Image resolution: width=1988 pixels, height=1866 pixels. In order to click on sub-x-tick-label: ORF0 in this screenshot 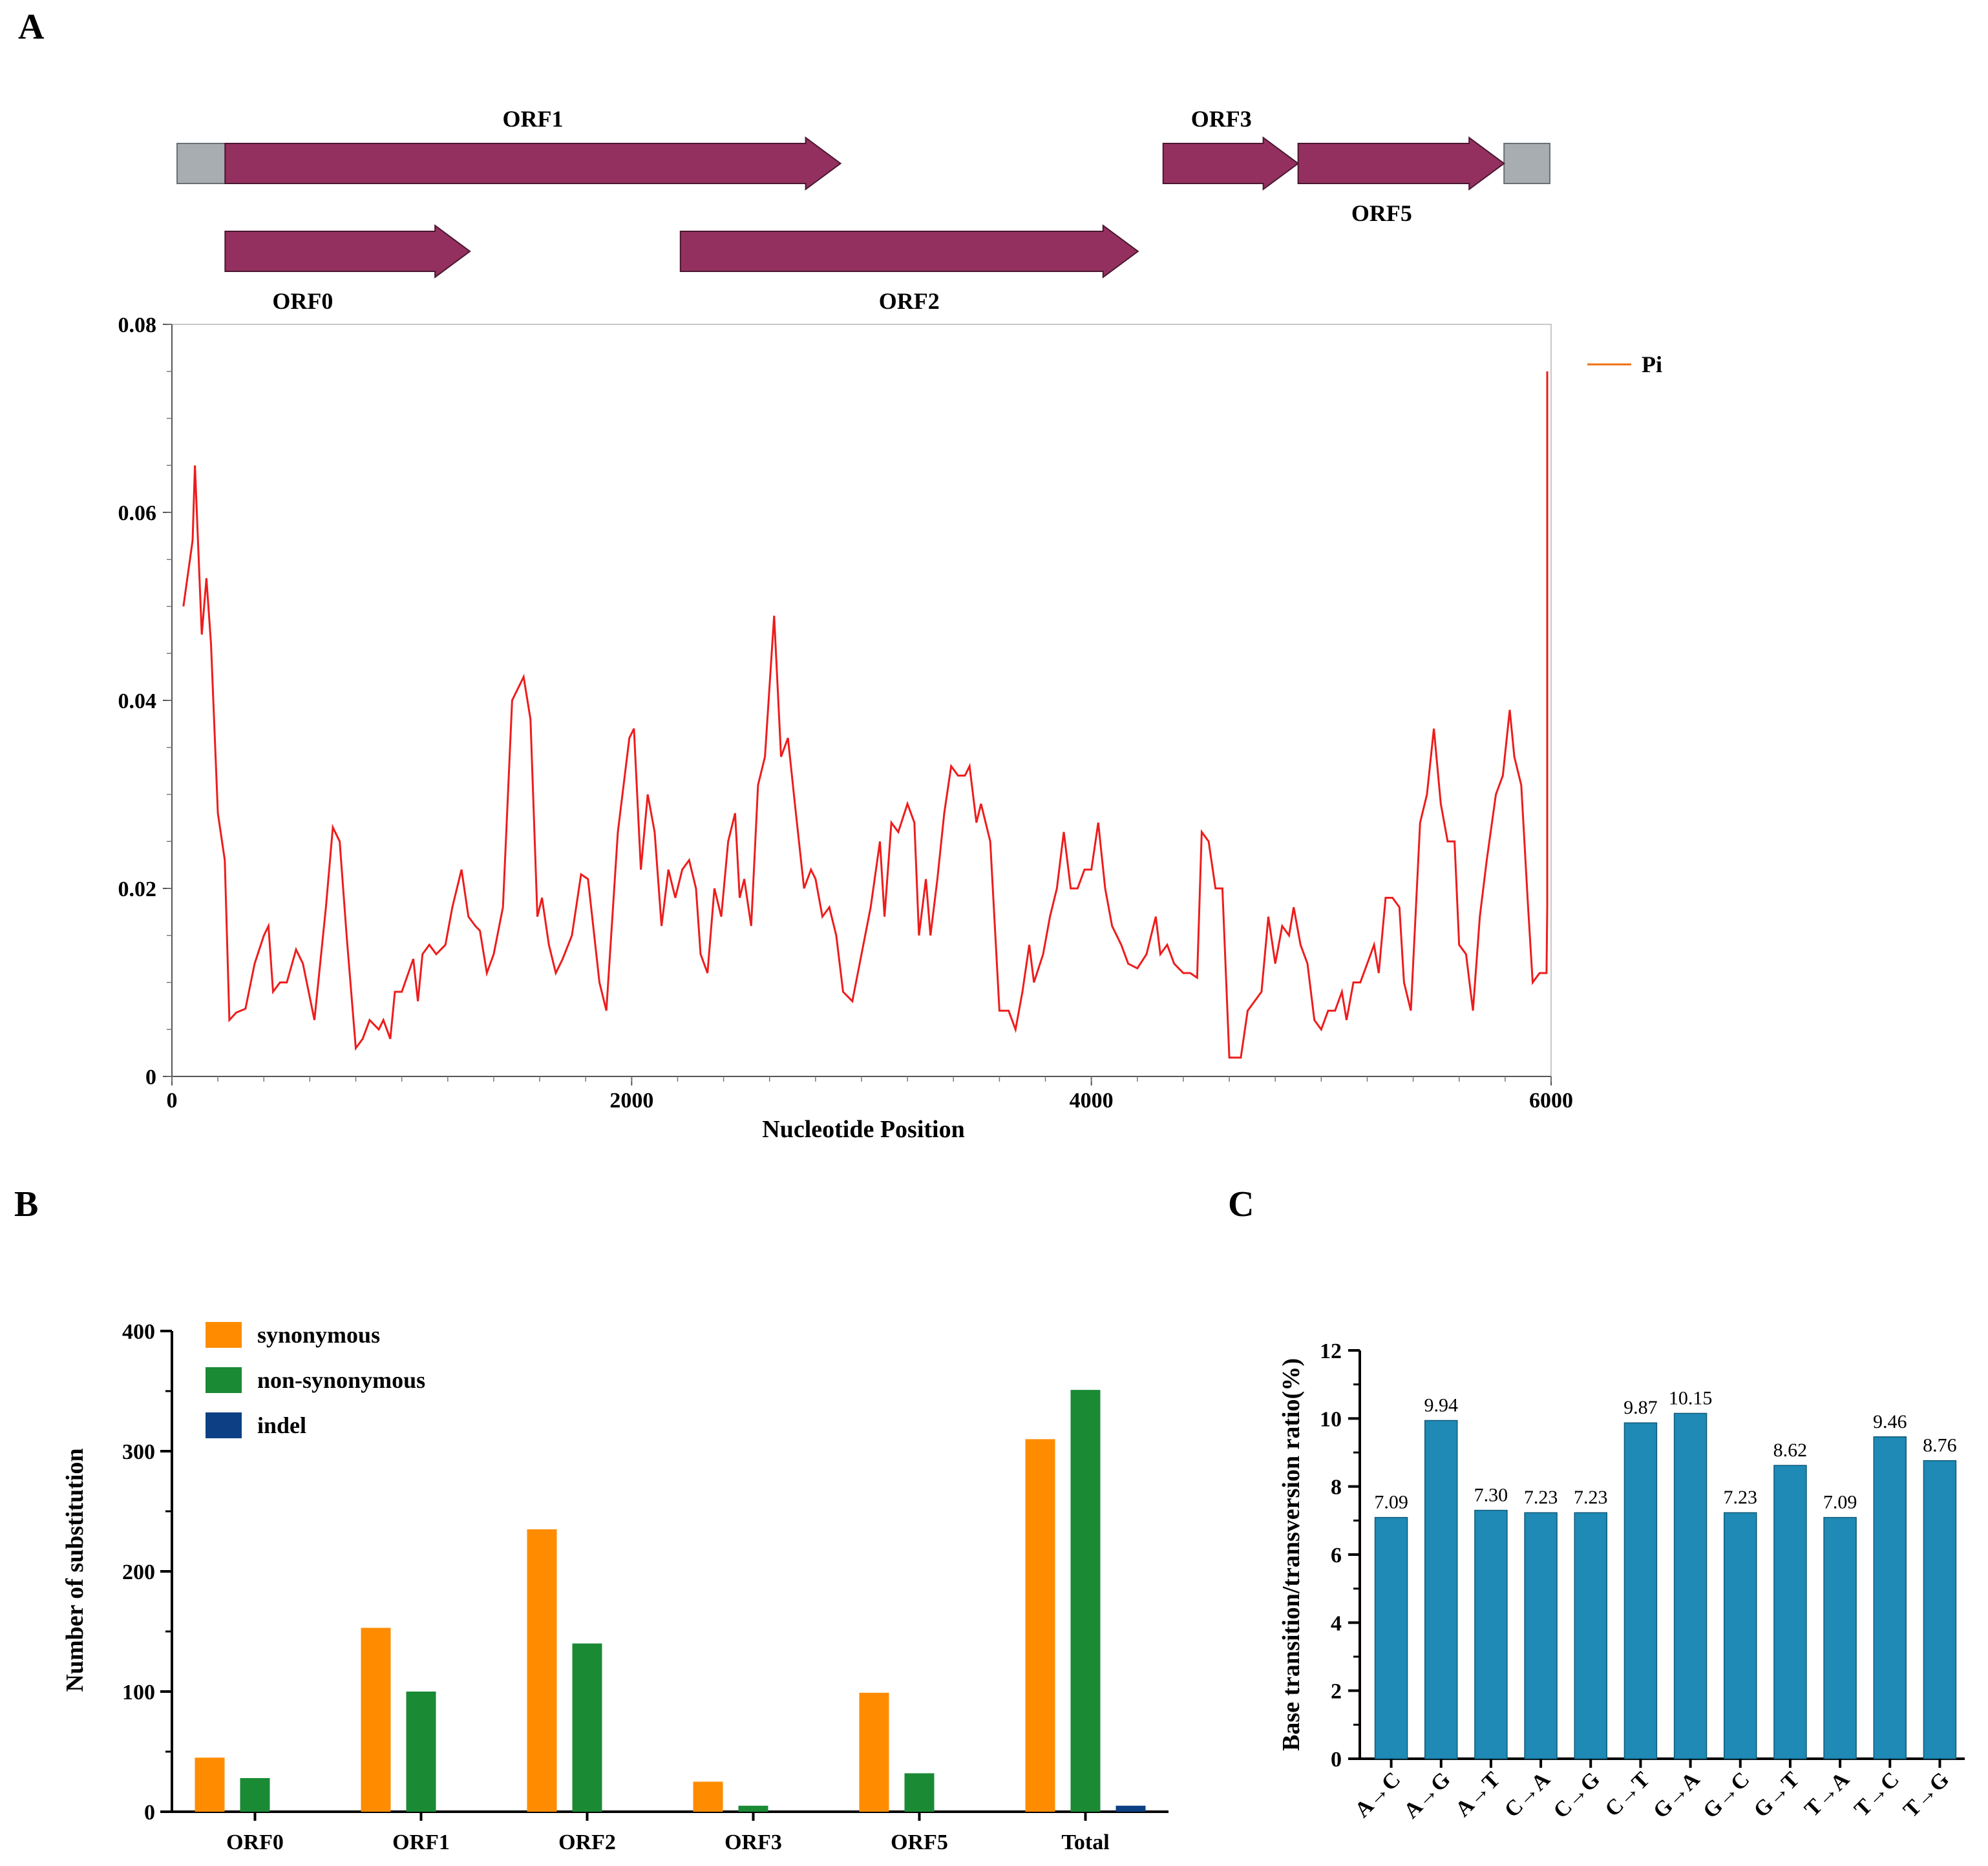, I will do `click(255, 1842)`.